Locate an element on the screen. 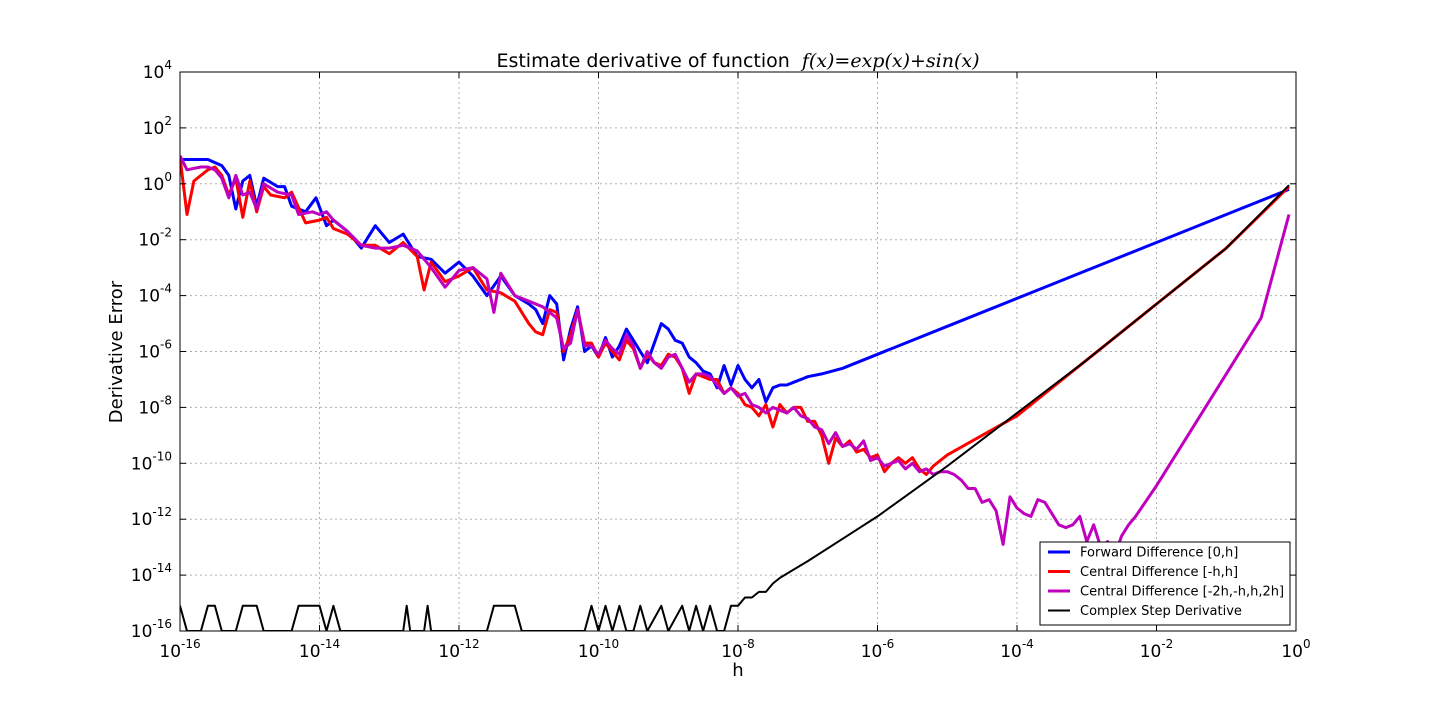 Image resolution: width=1440 pixels, height=720 pixels. x-tick-exponent: -4 is located at coordinates (1028, 644).